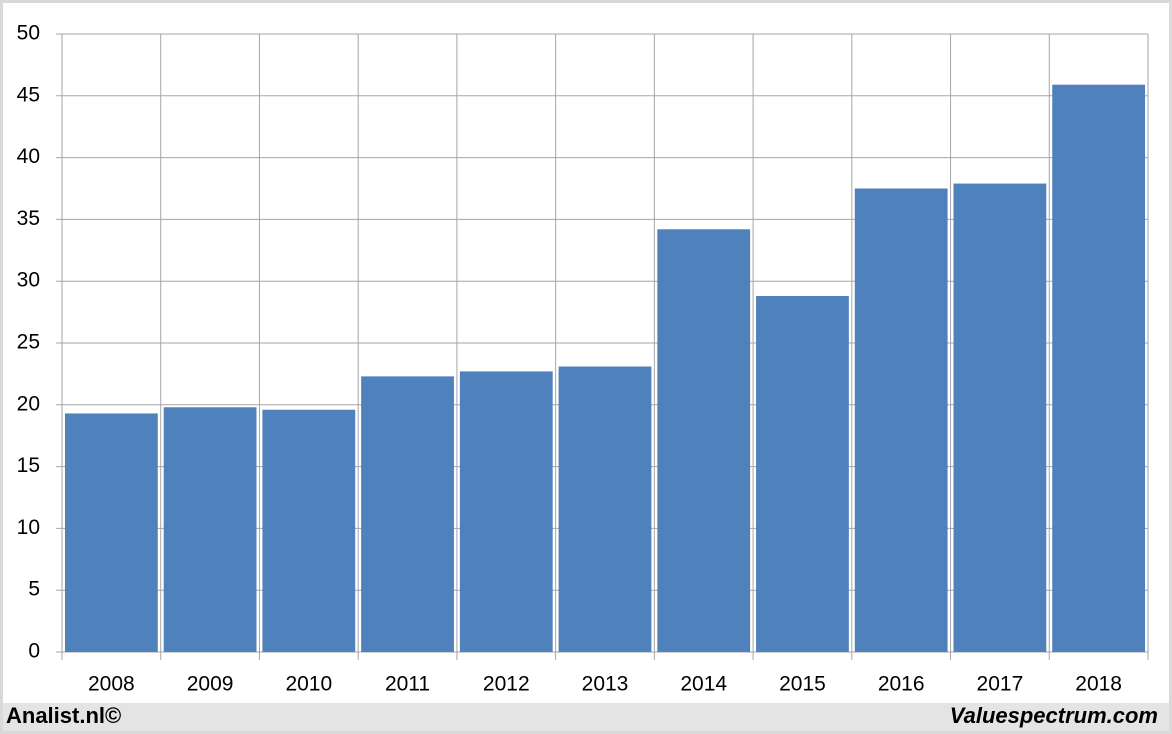 This screenshot has width=1172, height=734. Describe the element at coordinates (28, 33) in the screenshot. I see `y-tick-label: 50` at that location.